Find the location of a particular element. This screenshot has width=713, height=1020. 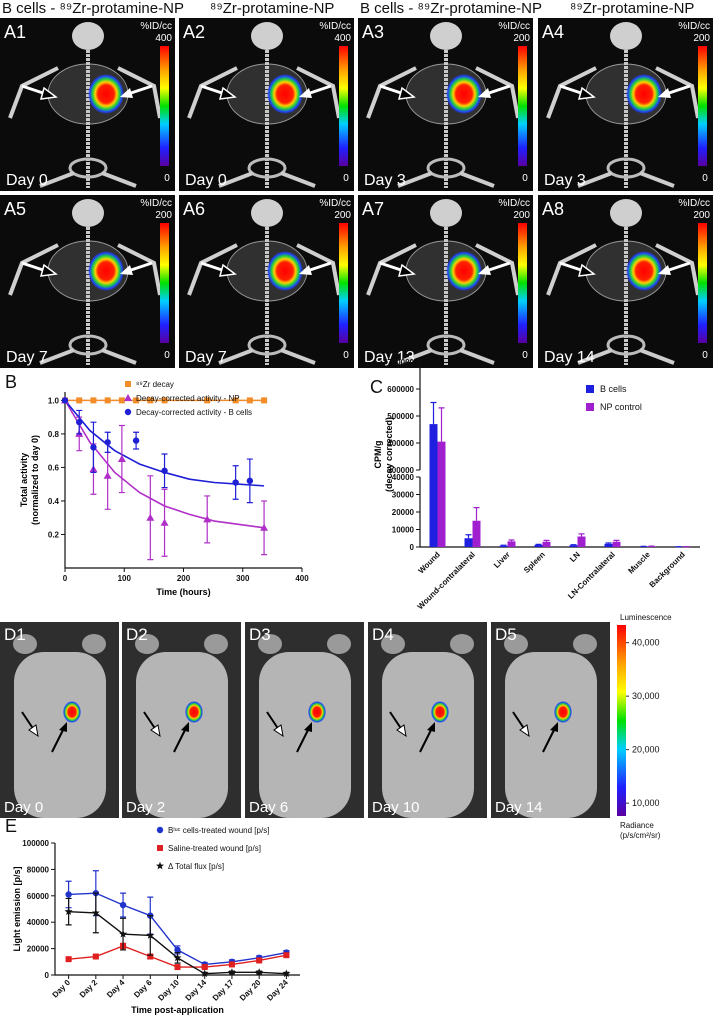

panel-label: D4 is located at coordinates (383, 634).